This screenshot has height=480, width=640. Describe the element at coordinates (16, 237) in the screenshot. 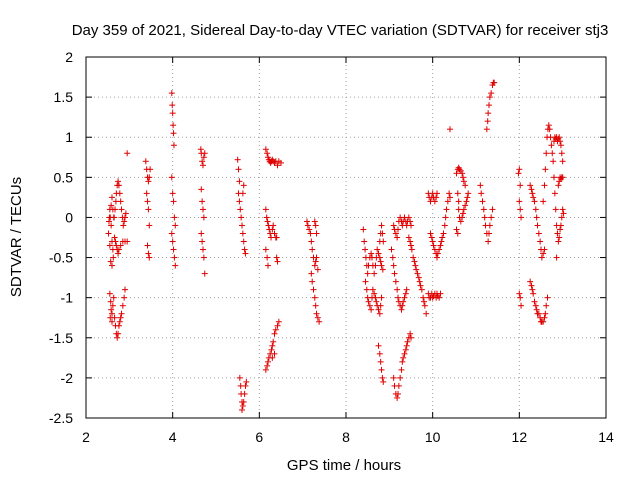

I see `y-axis-label: SDTVAR / TECUs` at that location.